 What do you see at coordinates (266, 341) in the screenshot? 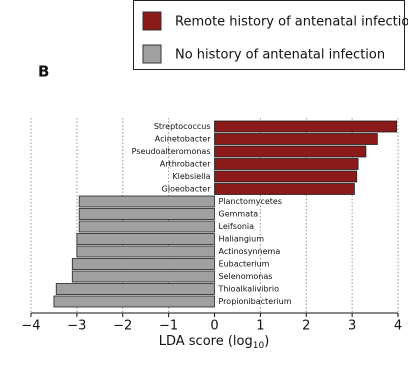
I see `x-label-end: )` at bounding box center [266, 341].